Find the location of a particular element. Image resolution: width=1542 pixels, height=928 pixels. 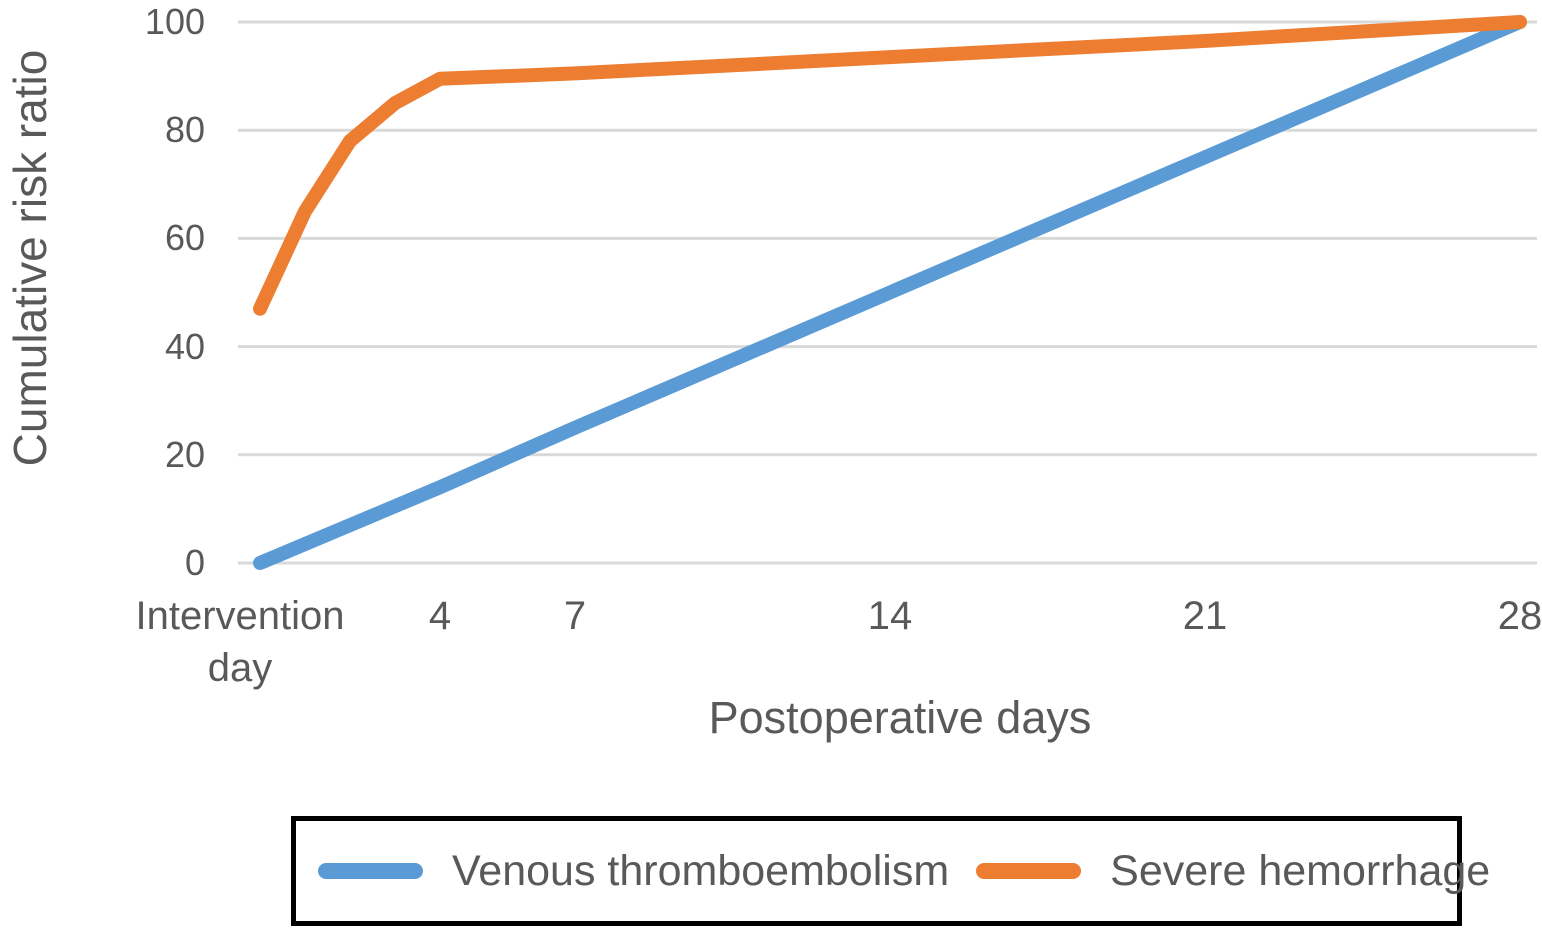

x-tick-21: 21 is located at coordinates (1205, 616).